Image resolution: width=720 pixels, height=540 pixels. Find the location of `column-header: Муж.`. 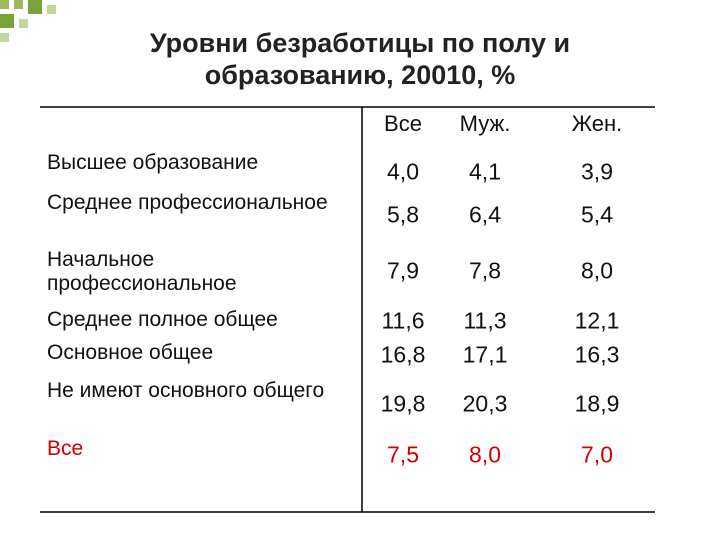

column-header: Муж. is located at coordinates (485, 123).